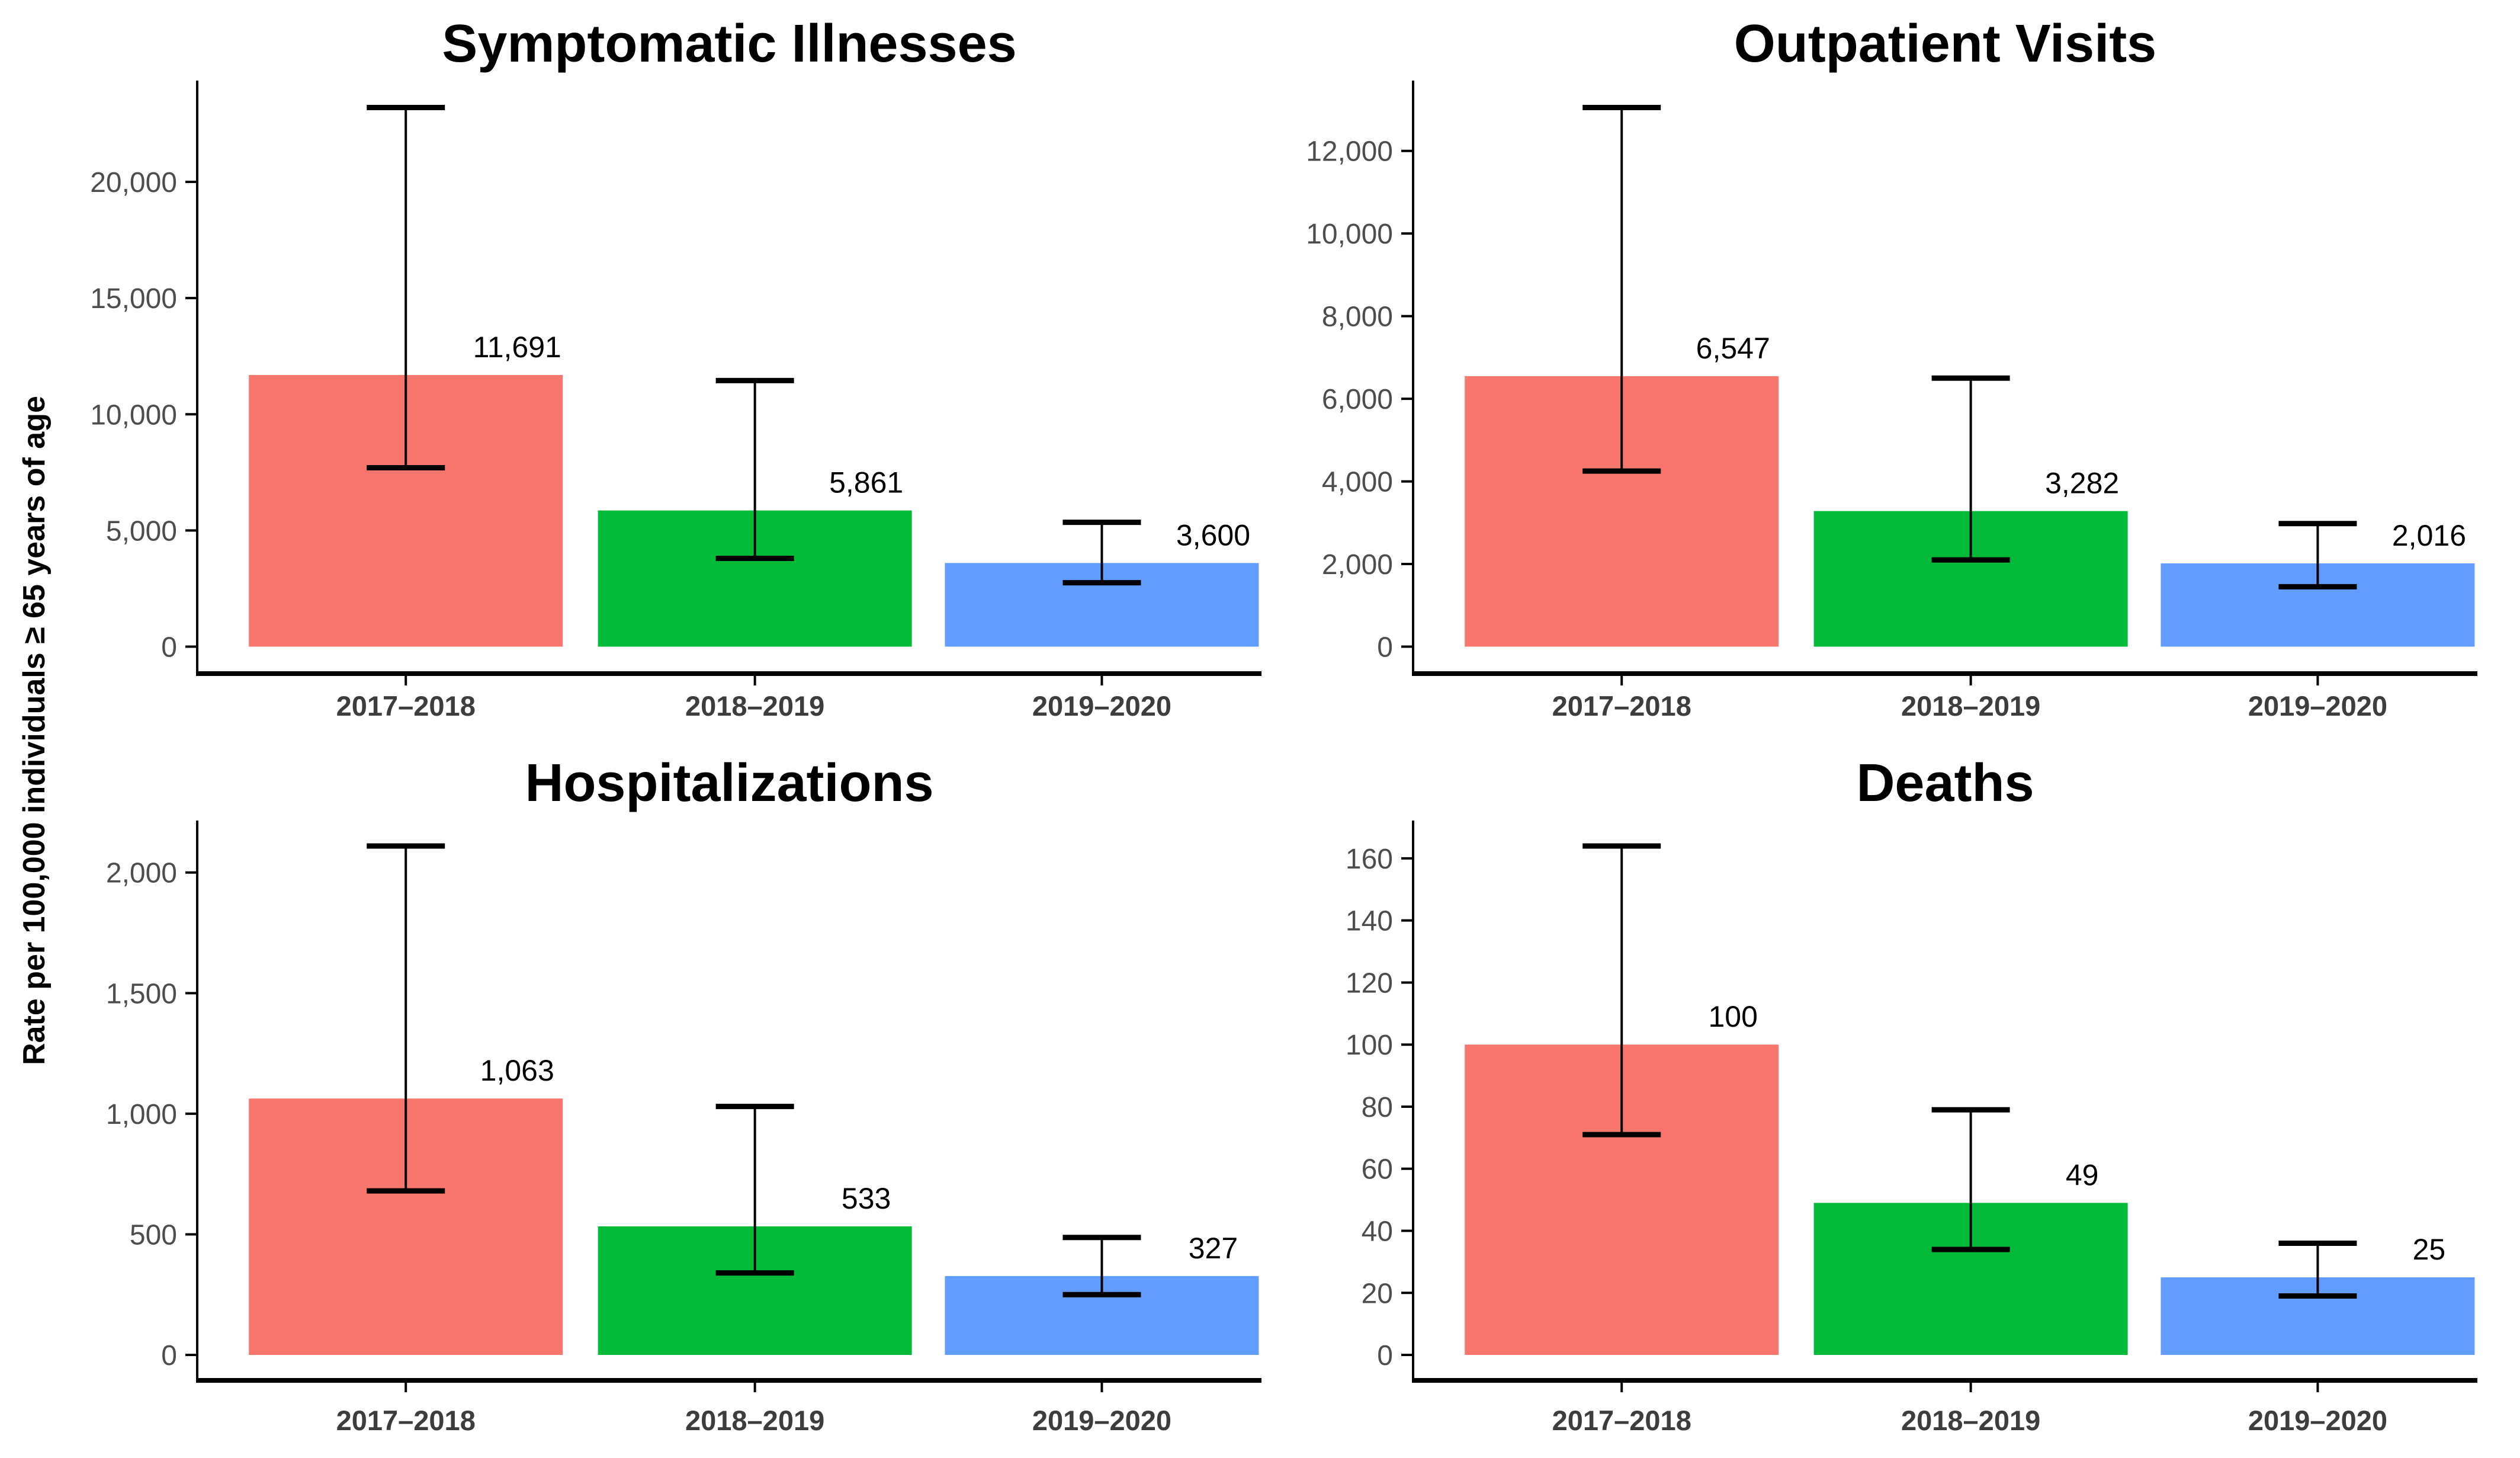 Image resolution: width=2520 pixels, height=1458 pixels. Describe the element at coordinates (1357, 317) in the screenshot. I see `y-tick-label: 8,000` at that location.